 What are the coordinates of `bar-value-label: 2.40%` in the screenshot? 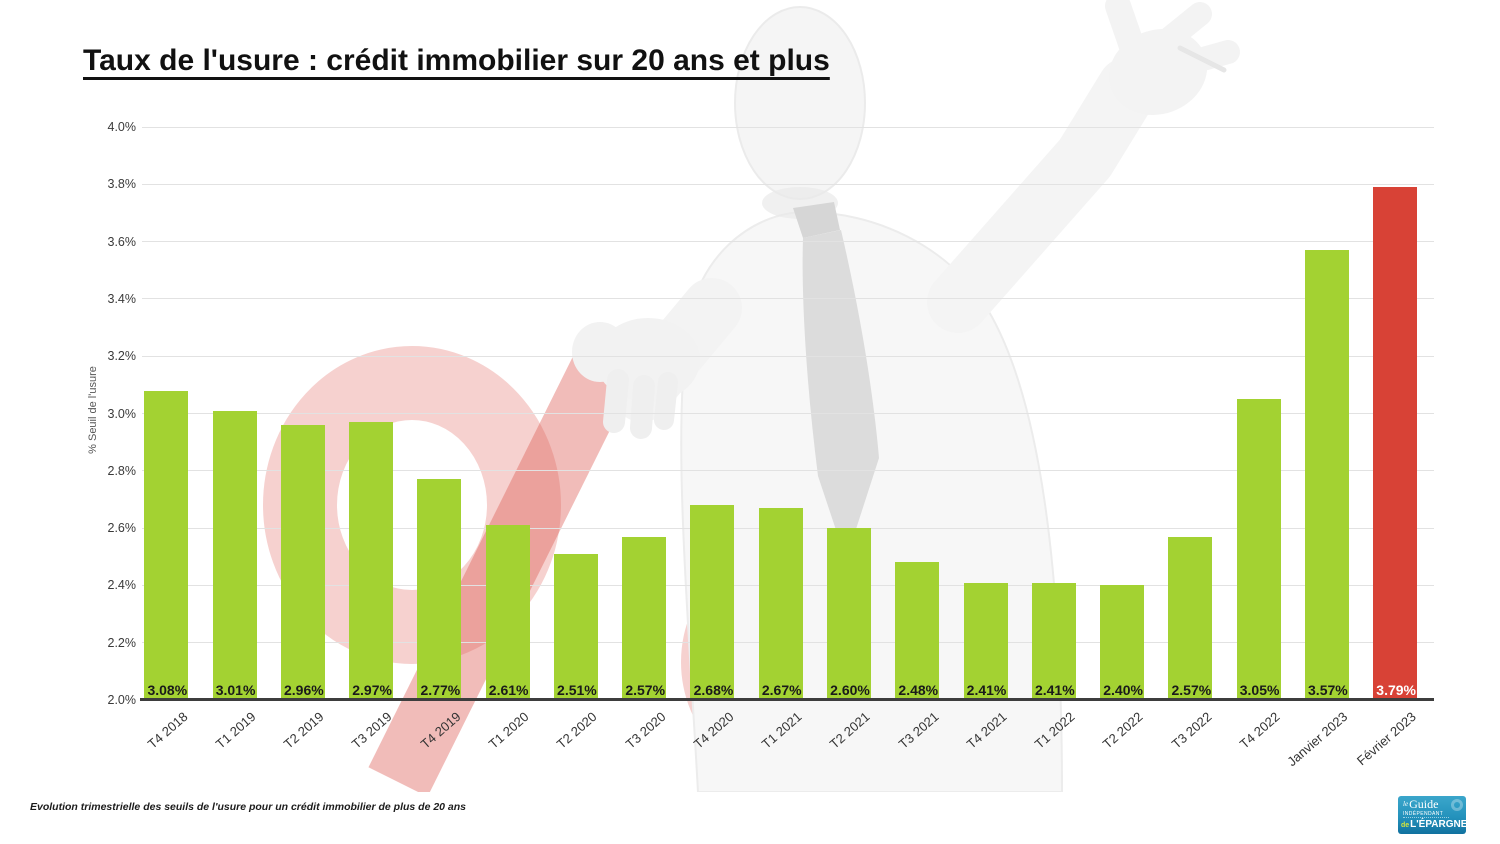 It's located at (1123, 690).